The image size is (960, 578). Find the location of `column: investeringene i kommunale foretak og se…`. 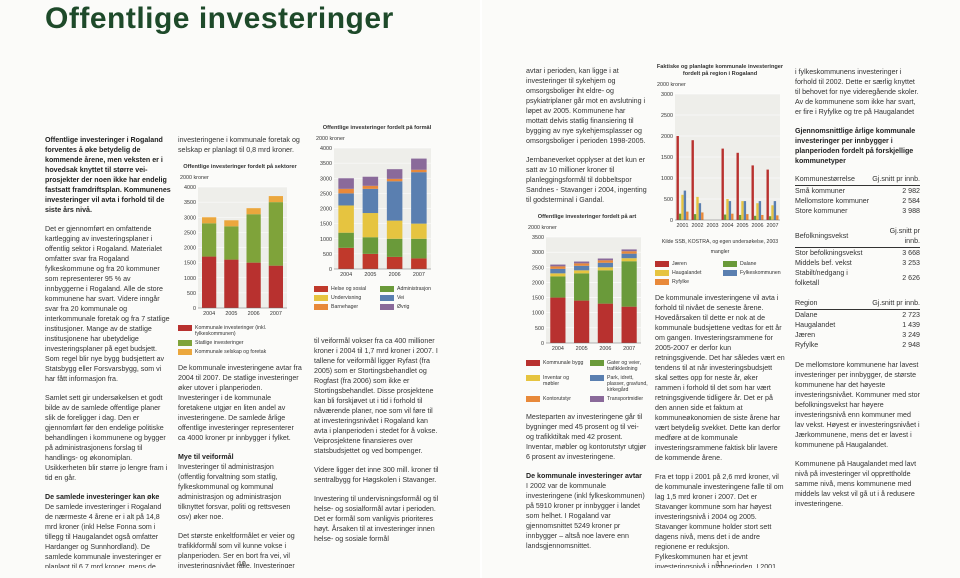

column: investeringene i kommunale foretak og se… is located at coordinates (240, 351).